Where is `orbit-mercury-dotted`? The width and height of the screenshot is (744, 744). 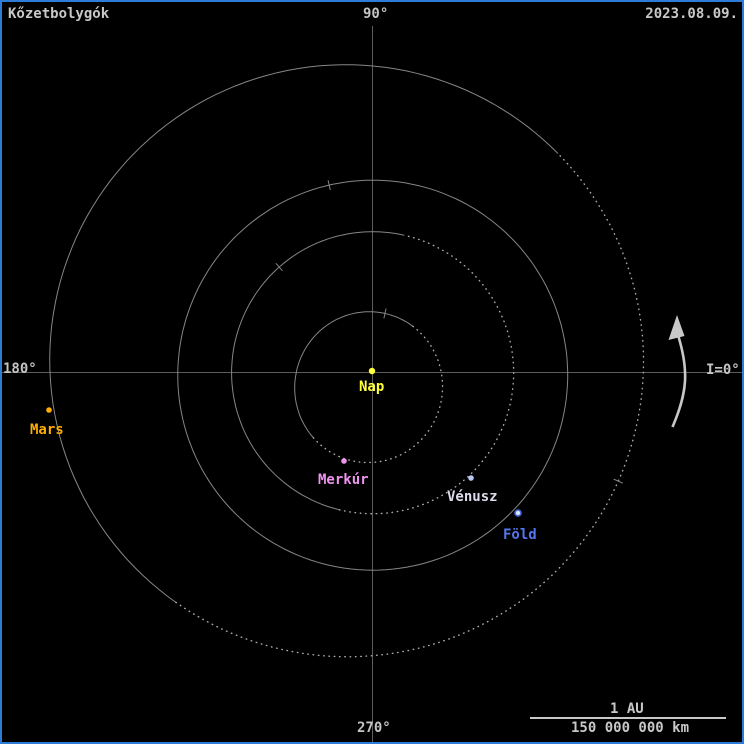 orbit-mercury-dotted is located at coordinates (378, 394).